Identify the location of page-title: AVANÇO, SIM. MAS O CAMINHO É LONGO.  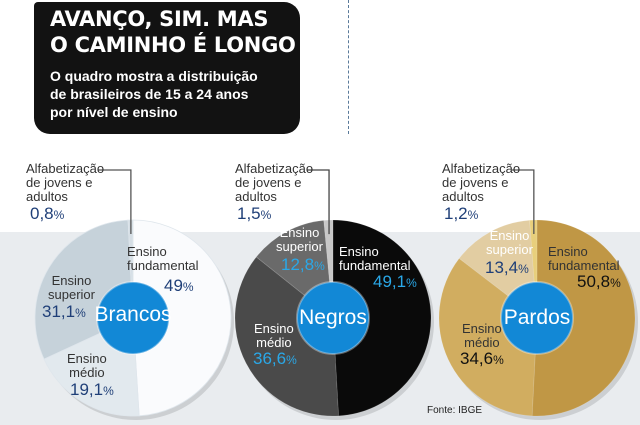
(175, 32).